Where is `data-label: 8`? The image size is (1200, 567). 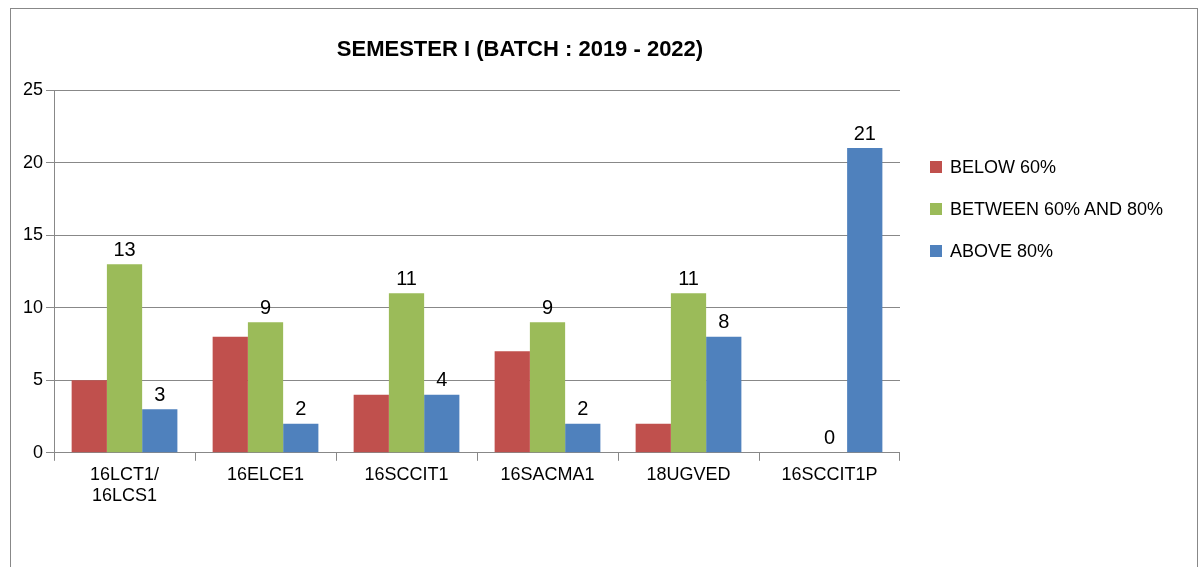
data-label: 8 is located at coordinates (724, 321).